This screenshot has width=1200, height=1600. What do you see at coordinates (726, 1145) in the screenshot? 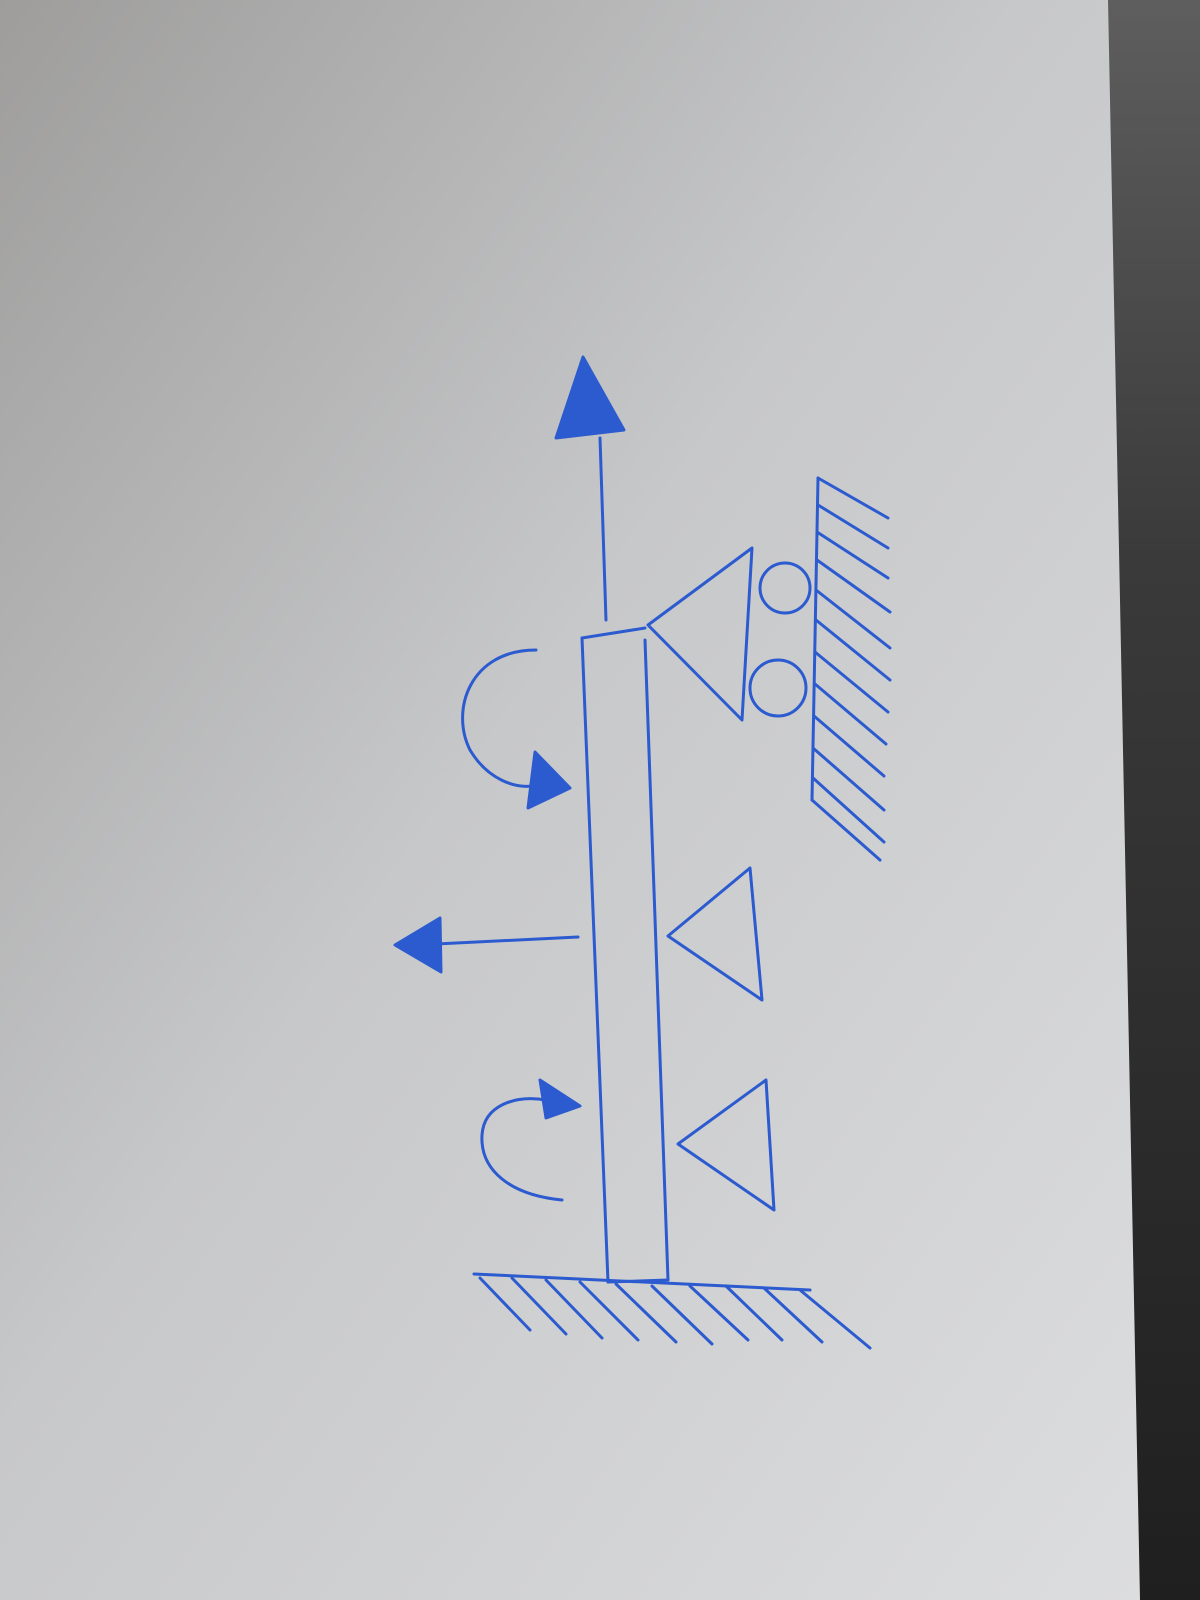
I see `pin-support-lower` at bounding box center [726, 1145].